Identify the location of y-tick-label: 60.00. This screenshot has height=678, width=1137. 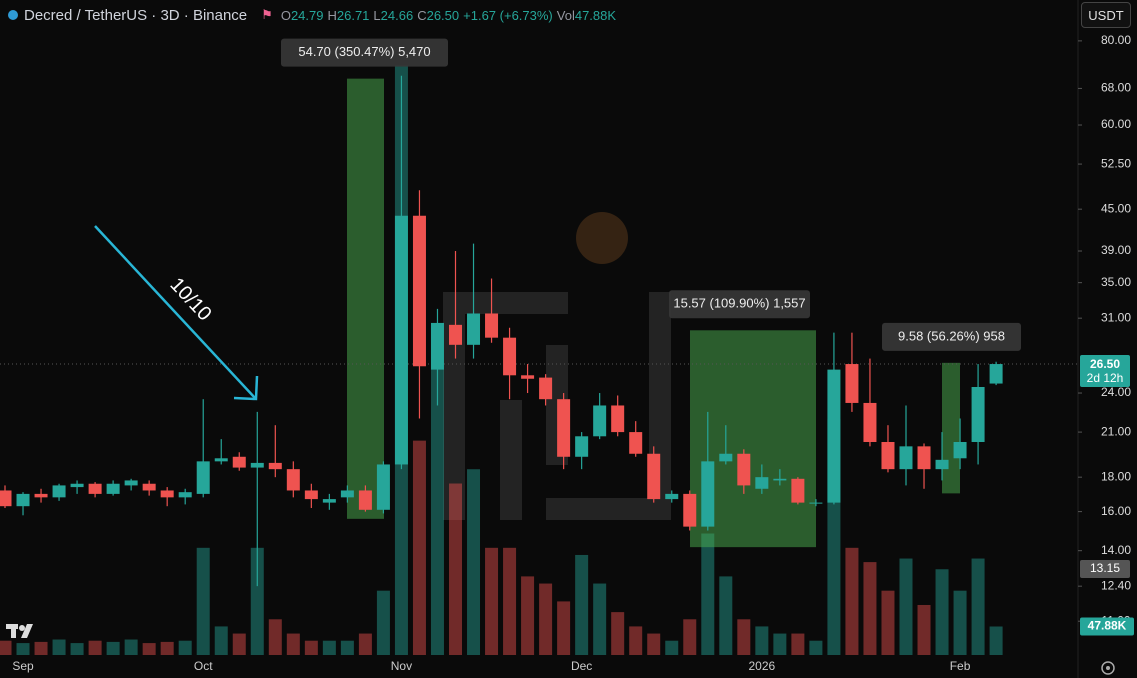
(1116, 124).